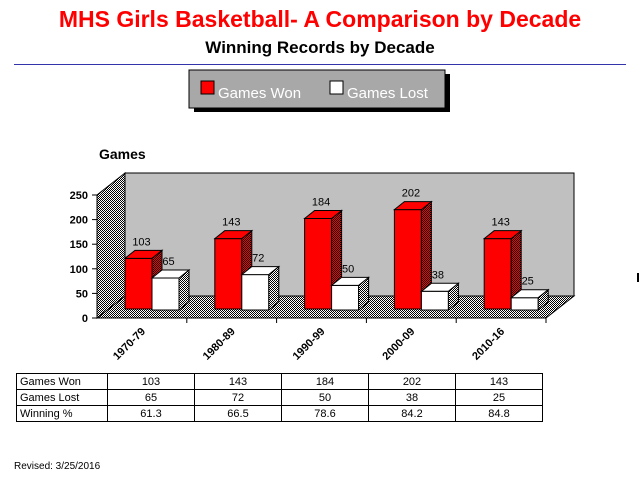  I want to click on header-divider, so click(320, 64).